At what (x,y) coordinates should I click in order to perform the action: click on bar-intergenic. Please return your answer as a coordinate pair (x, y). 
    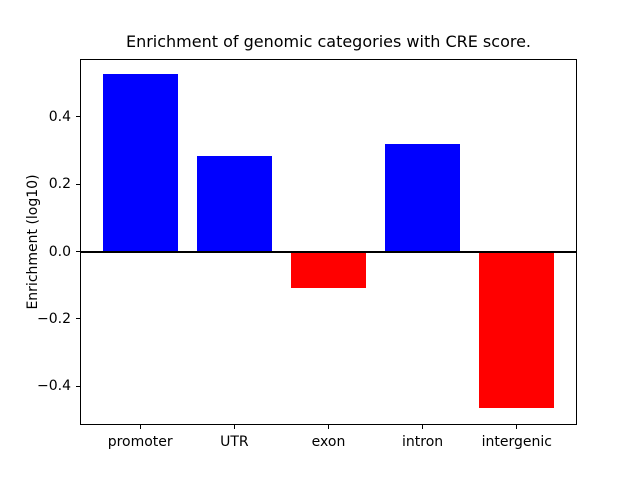
    Looking at the image, I should click on (517, 330).